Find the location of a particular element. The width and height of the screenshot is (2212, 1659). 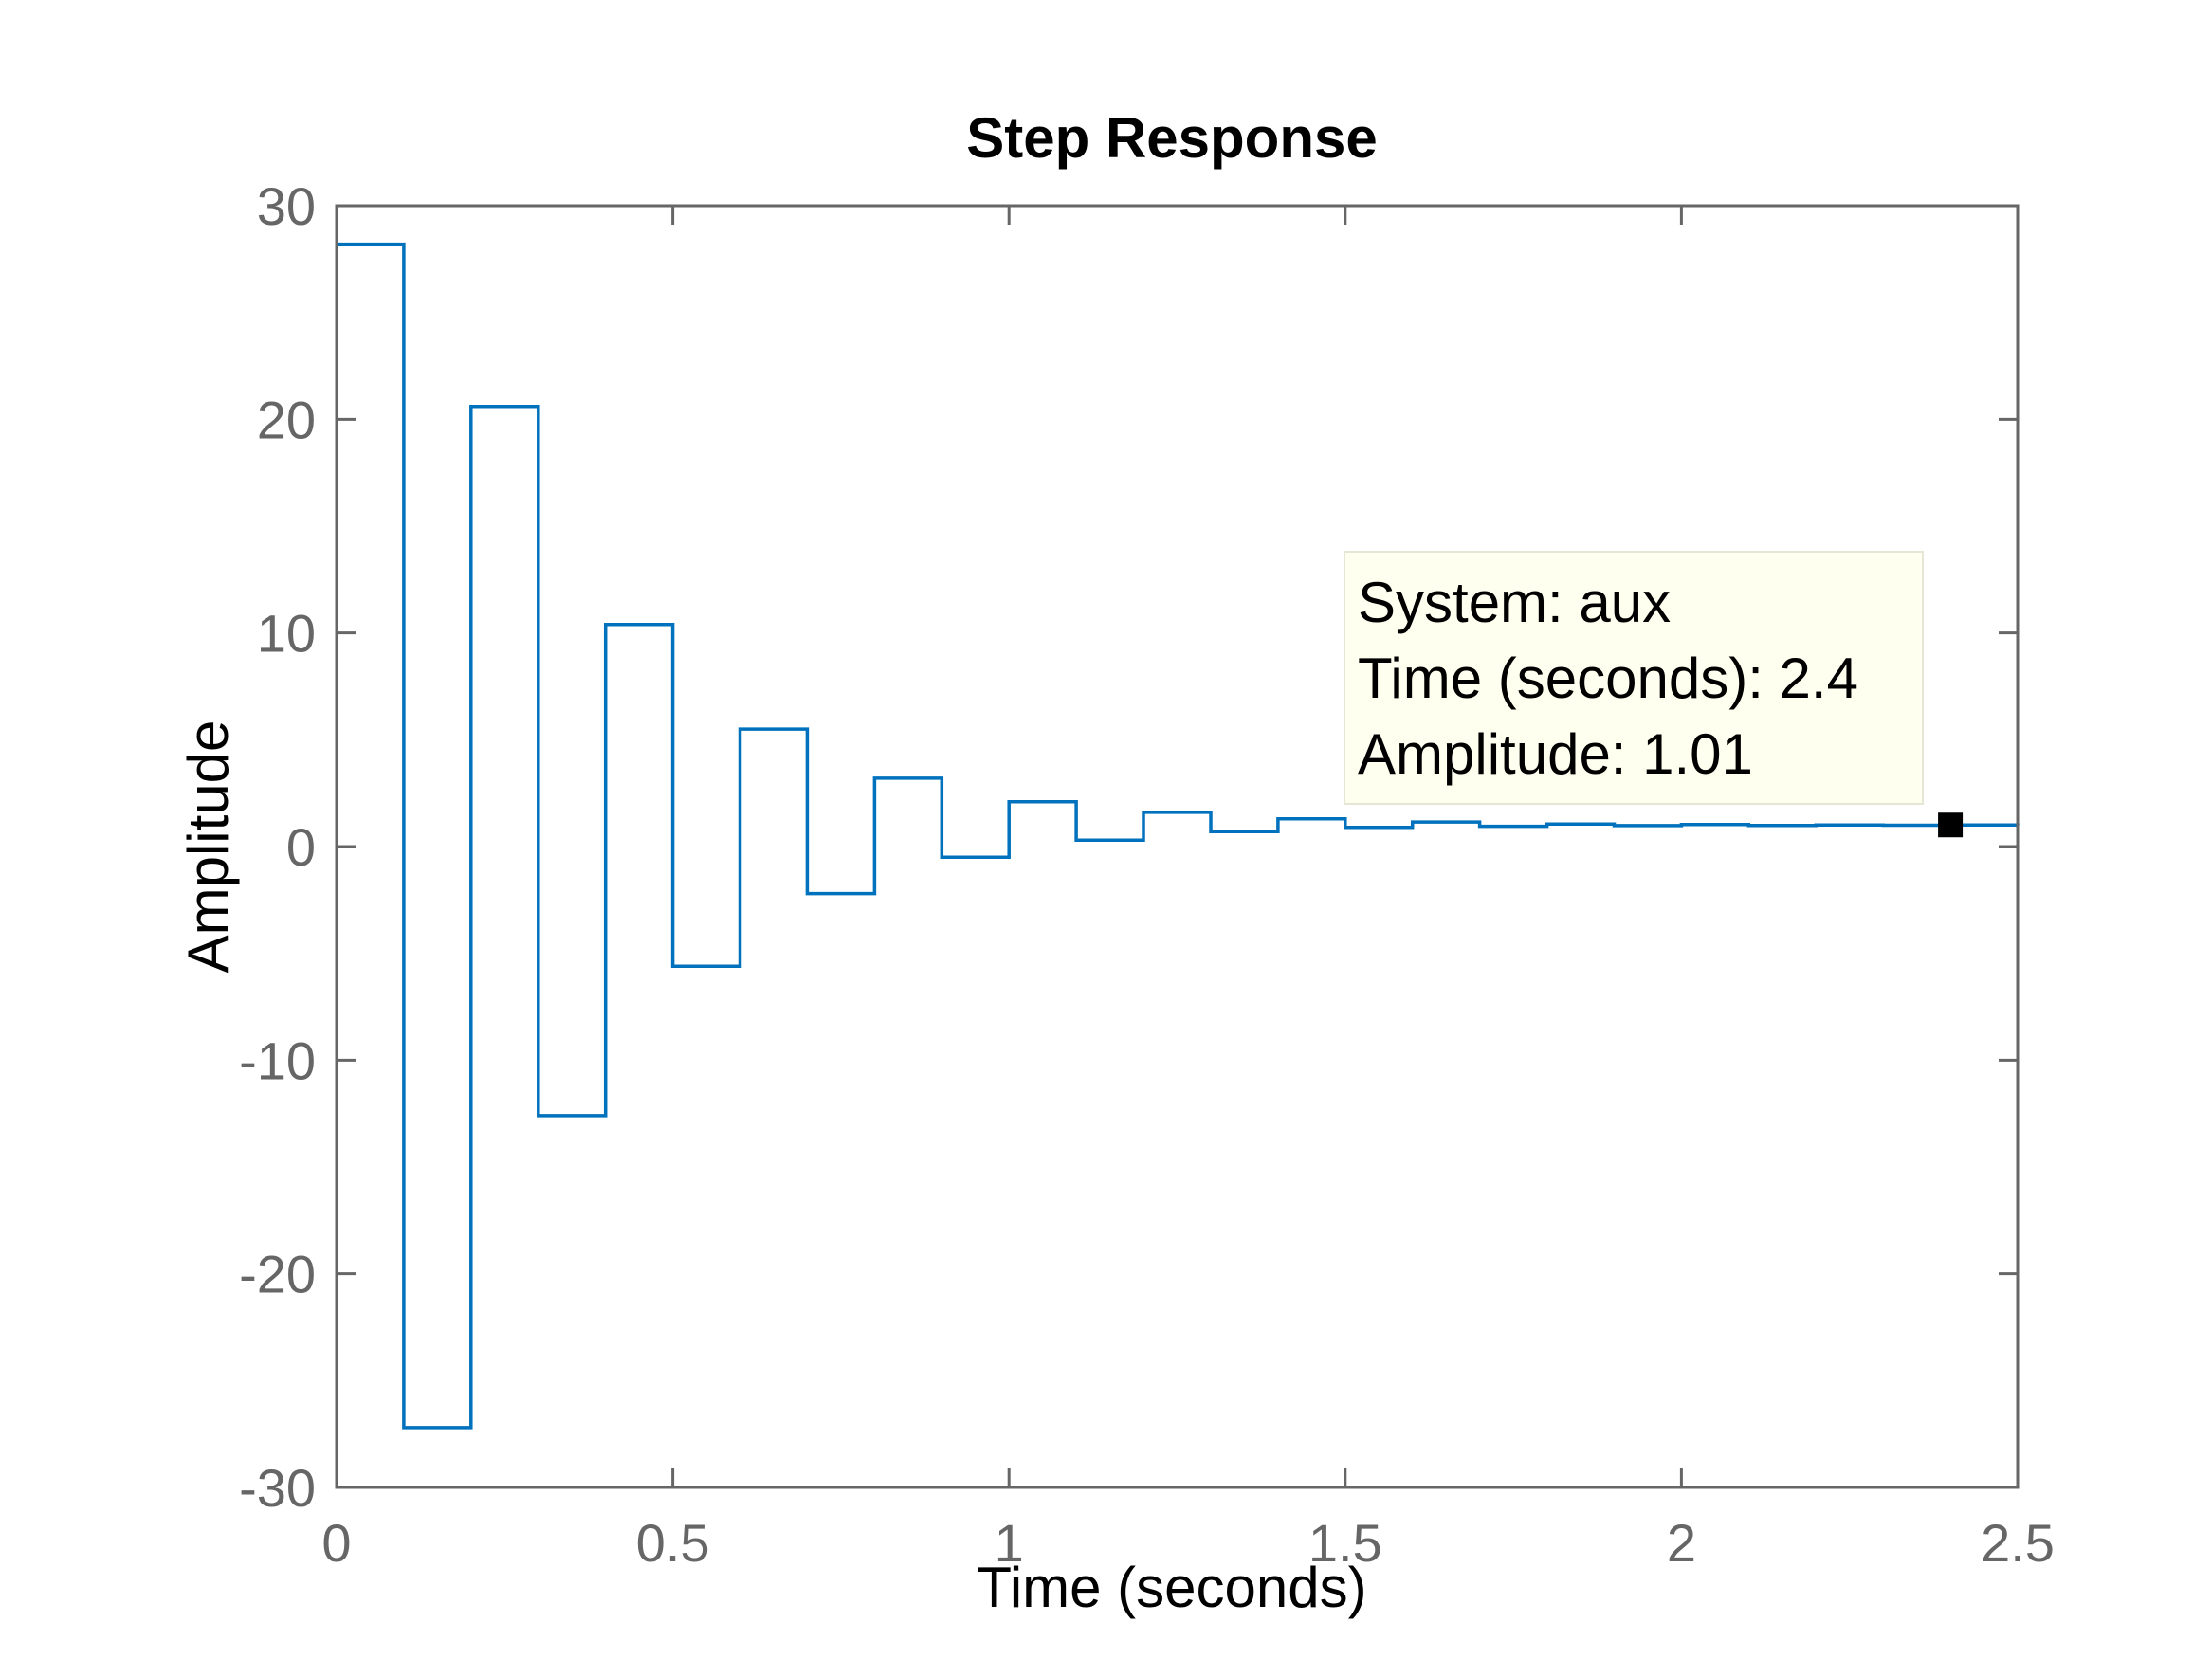

chart-title: Step Response is located at coordinates (1171, 138).